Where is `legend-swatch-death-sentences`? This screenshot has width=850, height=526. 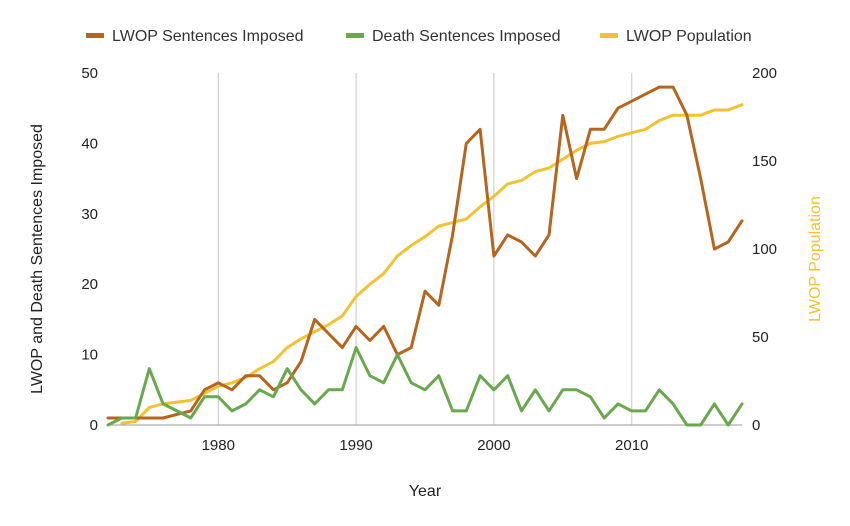
legend-swatch-death-sentences is located at coordinates (355, 35).